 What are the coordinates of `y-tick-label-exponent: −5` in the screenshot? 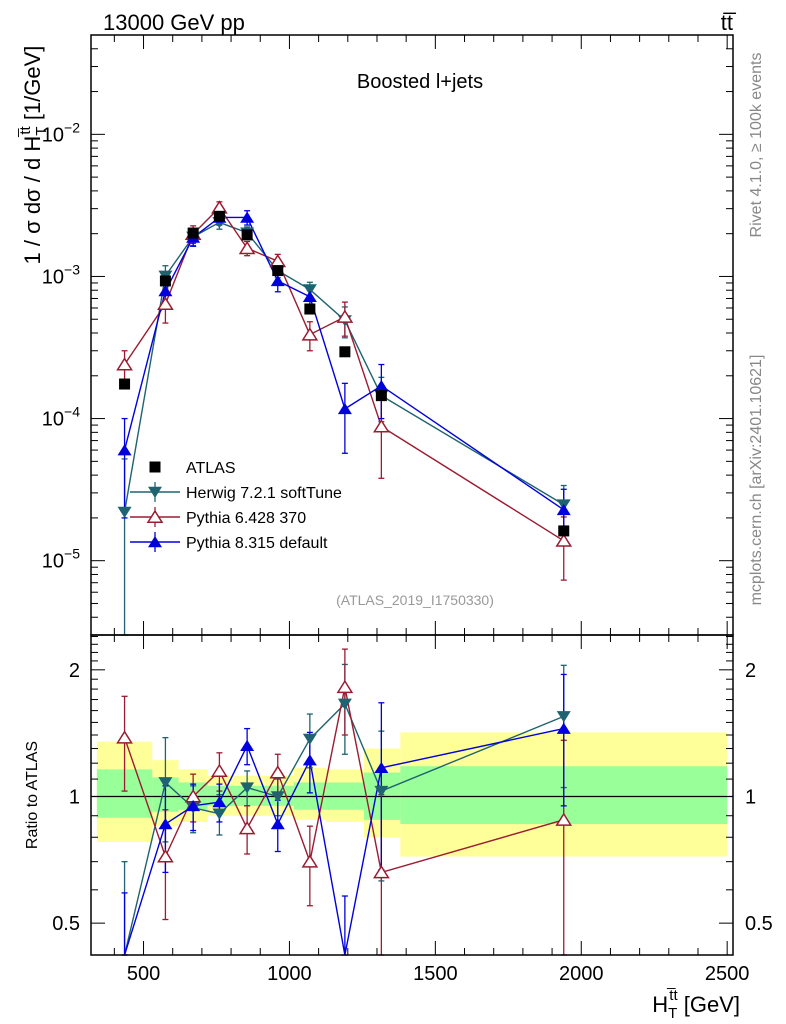 It's located at (72, 554).